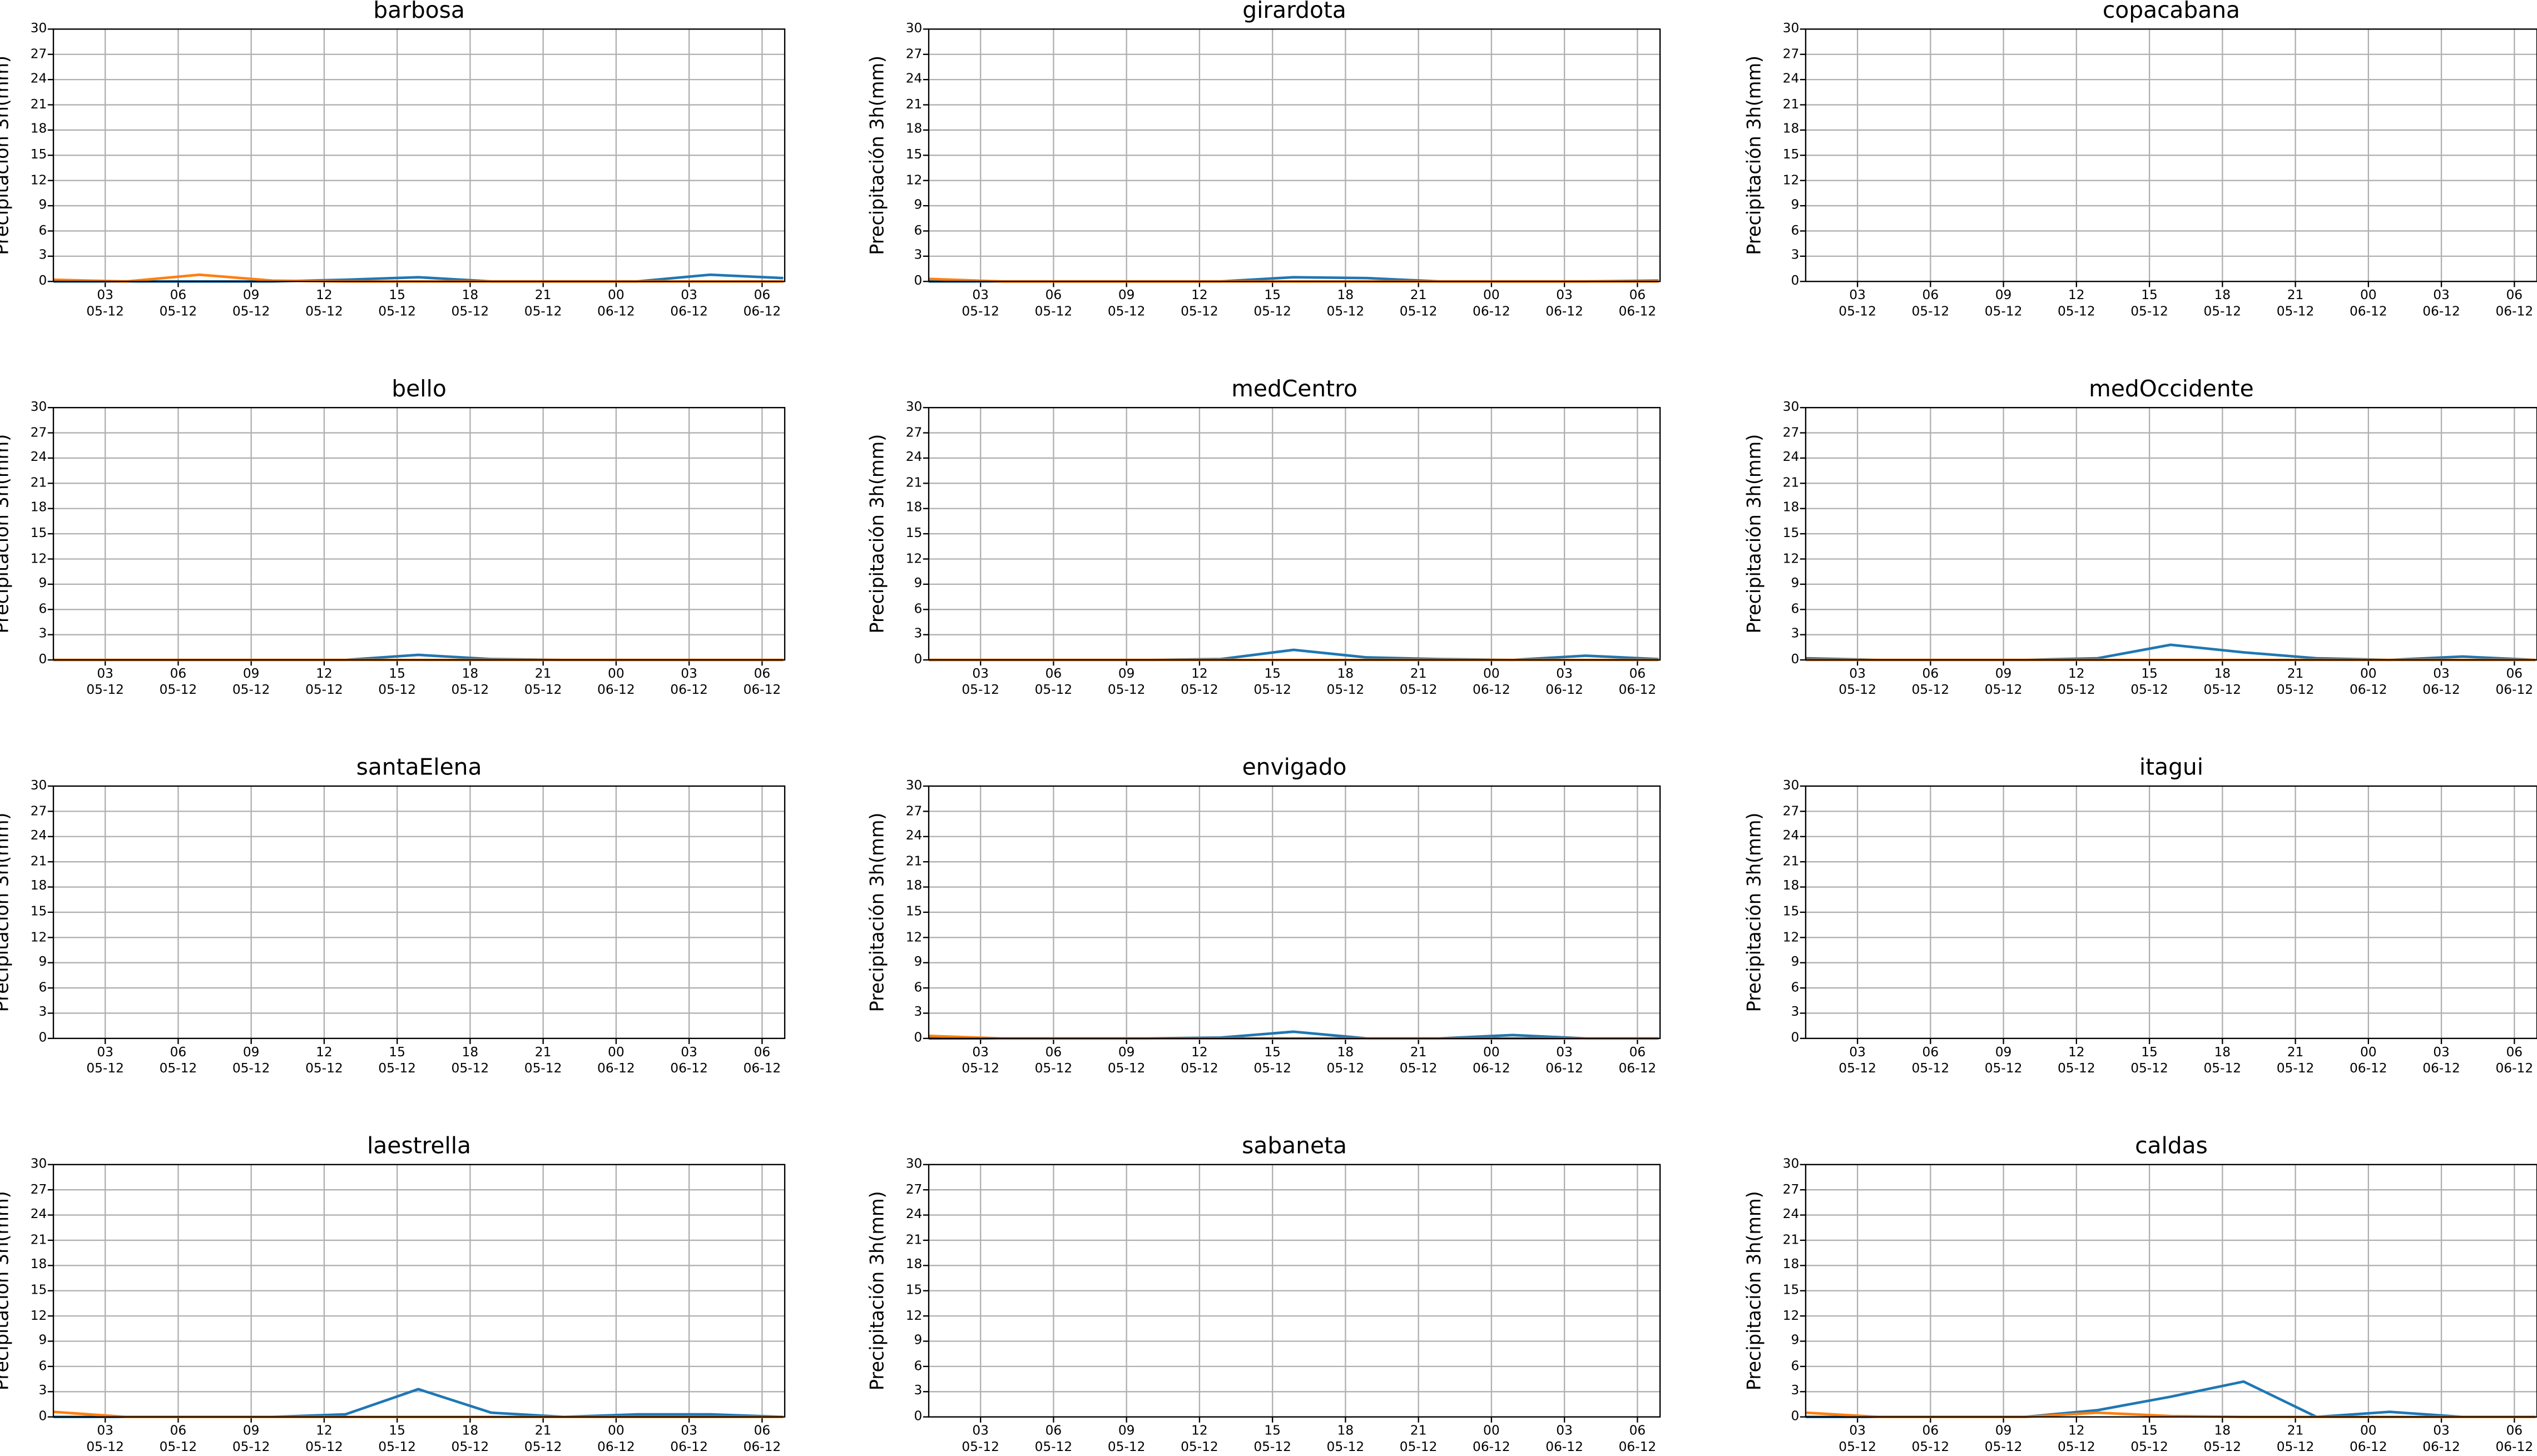 The width and height of the screenshot is (2537, 1456). What do you see at coordinates (2171, 1147) in the screenshot?
I see `chart-title: caldas` at bounding box center [2171, 1147].